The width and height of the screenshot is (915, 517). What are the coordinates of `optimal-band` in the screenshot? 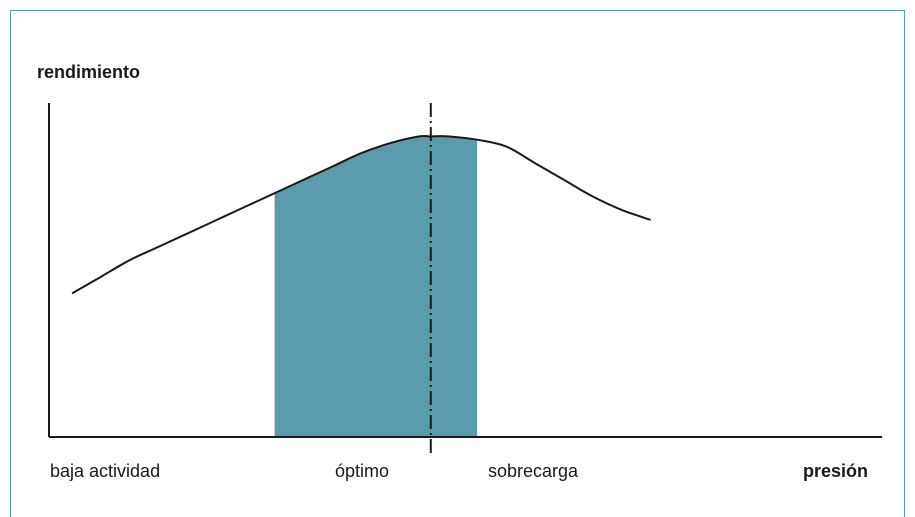 It's located at (376, 286).